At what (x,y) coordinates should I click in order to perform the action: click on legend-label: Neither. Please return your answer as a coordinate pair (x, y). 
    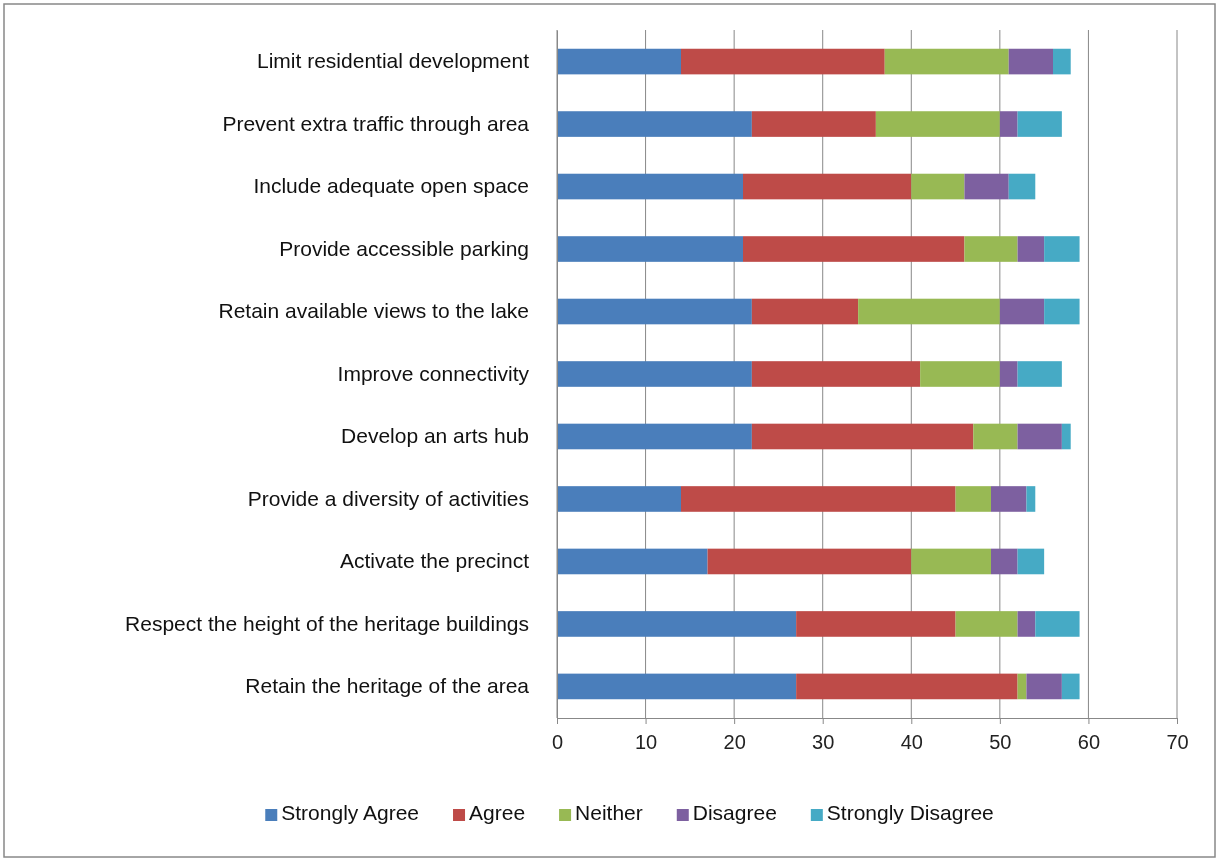
    Looking at the image, I should click on (609, 812).